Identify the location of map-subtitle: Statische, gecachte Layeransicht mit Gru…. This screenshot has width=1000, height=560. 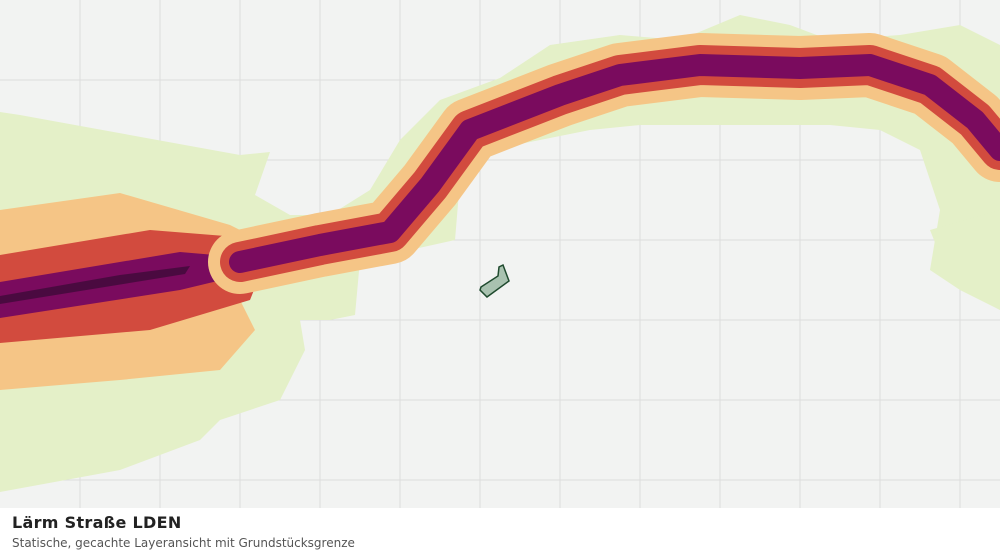
(183, 543).